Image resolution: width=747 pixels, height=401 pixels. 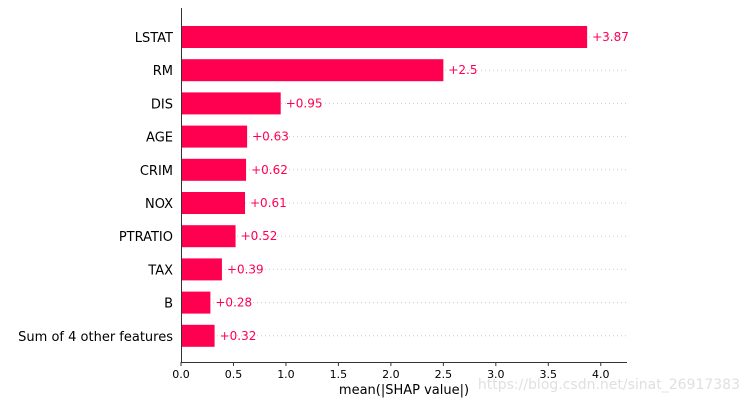 I want to click on x-axis-title: mean(|SHAP value|), so click(x=404, y=390).